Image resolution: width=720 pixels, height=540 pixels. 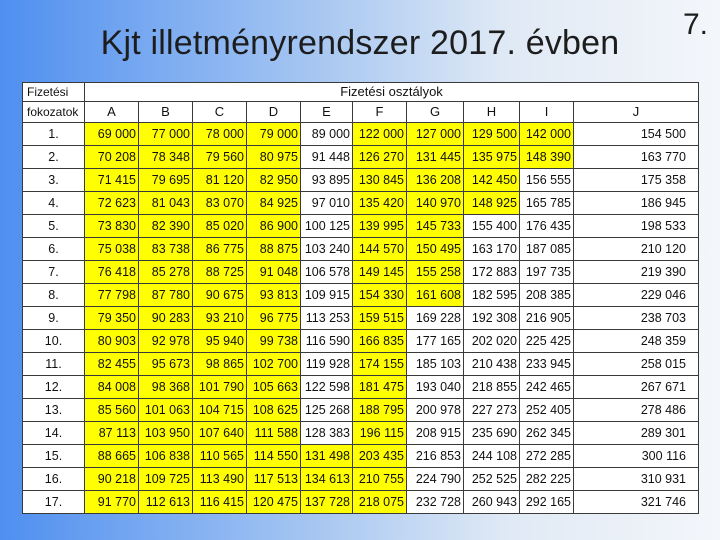 I want to click on grade-cell: 14., so click(x=53, y=433).